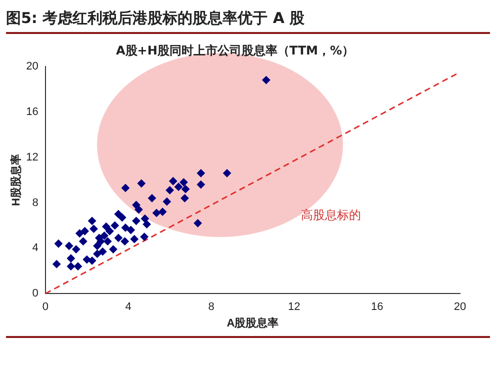  Describe the element at coordinates (331, 215) in the screenshot. I see `annotation: 高股息标的` at that location.